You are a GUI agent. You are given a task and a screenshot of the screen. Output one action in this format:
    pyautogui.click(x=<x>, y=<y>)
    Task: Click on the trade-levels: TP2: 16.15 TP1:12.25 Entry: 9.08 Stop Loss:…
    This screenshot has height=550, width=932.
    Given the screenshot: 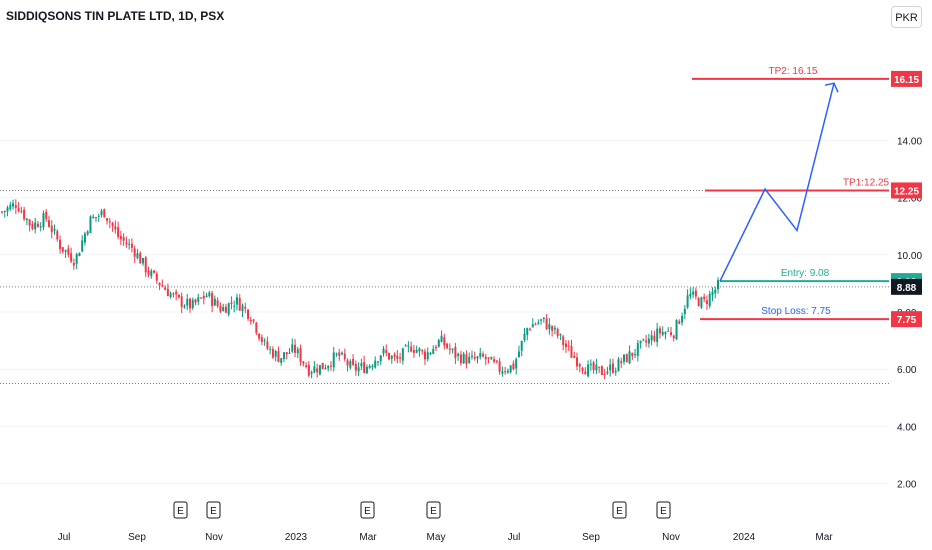 What is the action you would take?
    pyautogui.click(x=791, y=193)
    